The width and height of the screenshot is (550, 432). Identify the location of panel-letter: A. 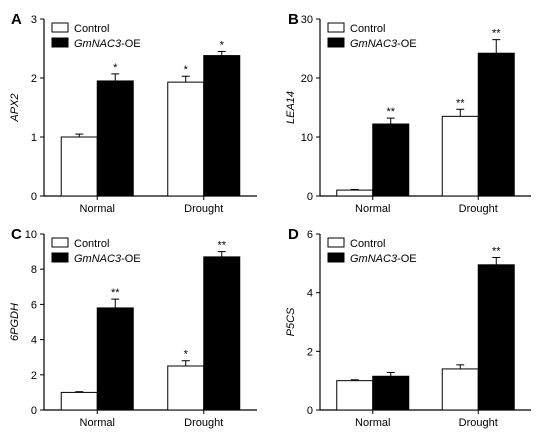
(16, 19).